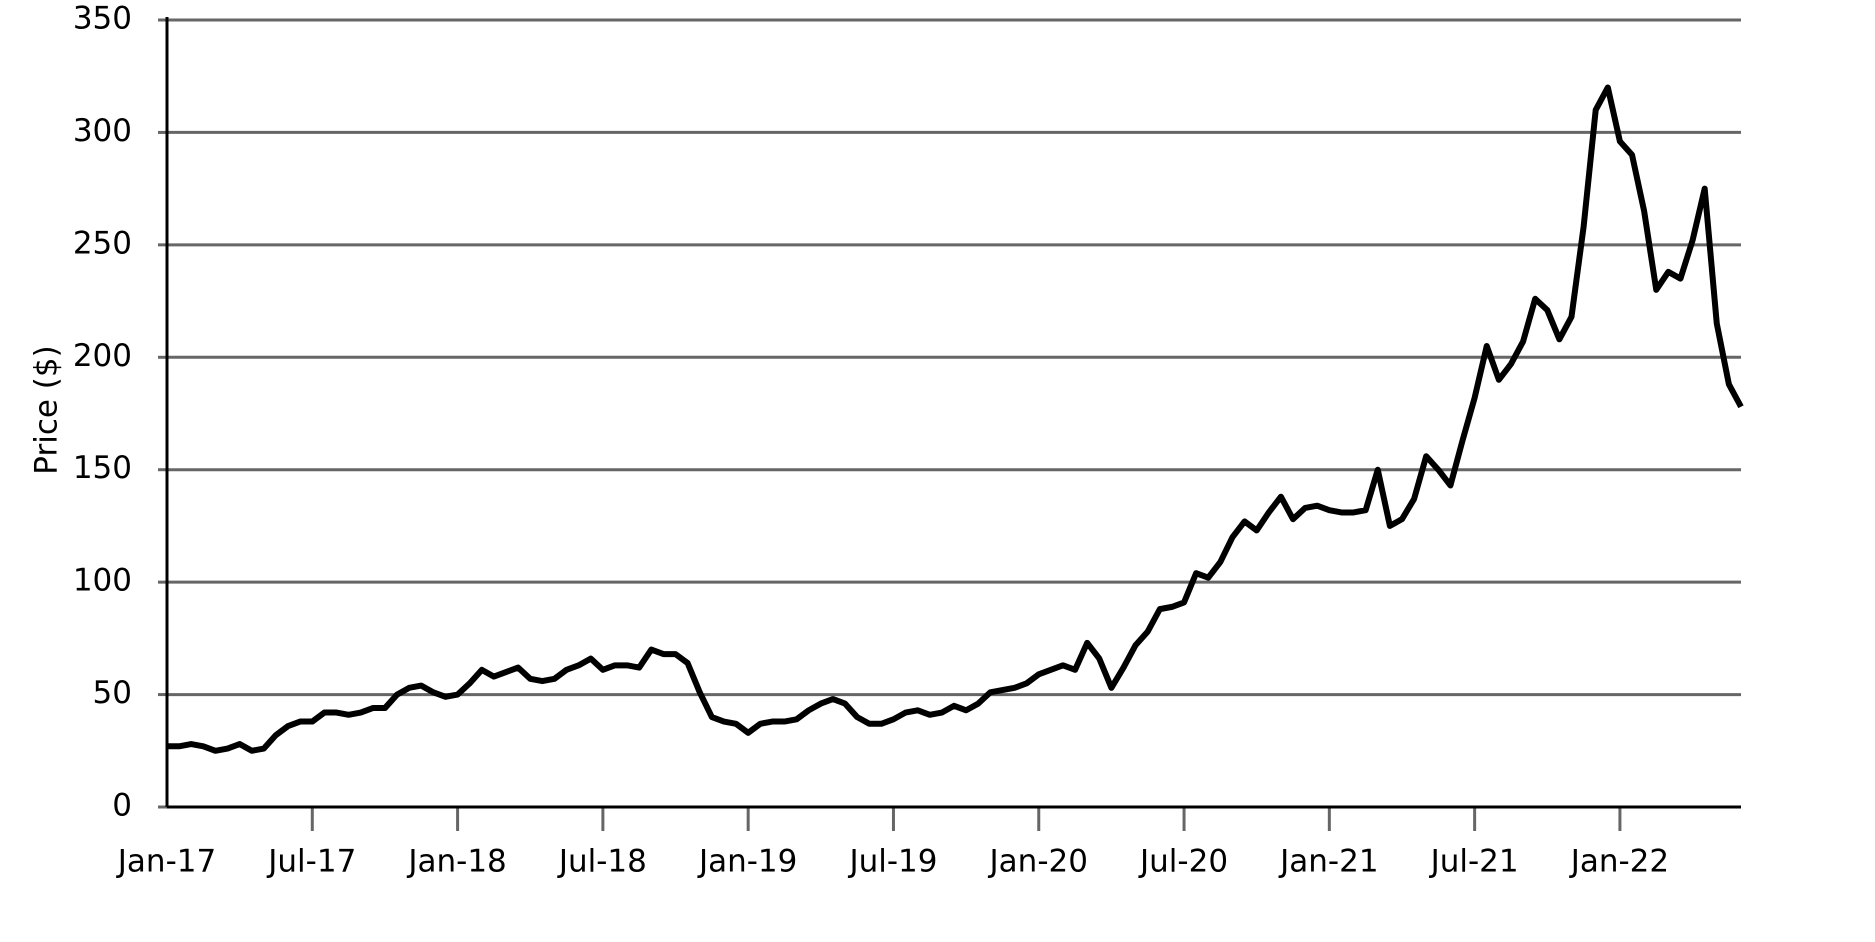  What do you see at coordinates (456, 862) in the screenshot?
I see `x-tick-label: Jan-18` at bounding box center [456, 862].